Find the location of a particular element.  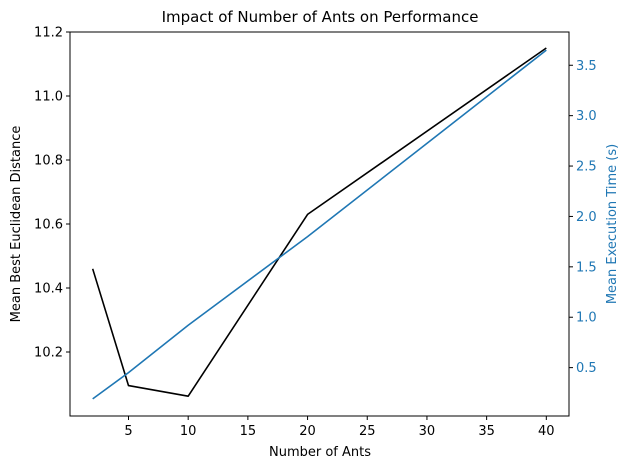

right-y-tick-label: 2.0 is located at coordinates (586, 217).